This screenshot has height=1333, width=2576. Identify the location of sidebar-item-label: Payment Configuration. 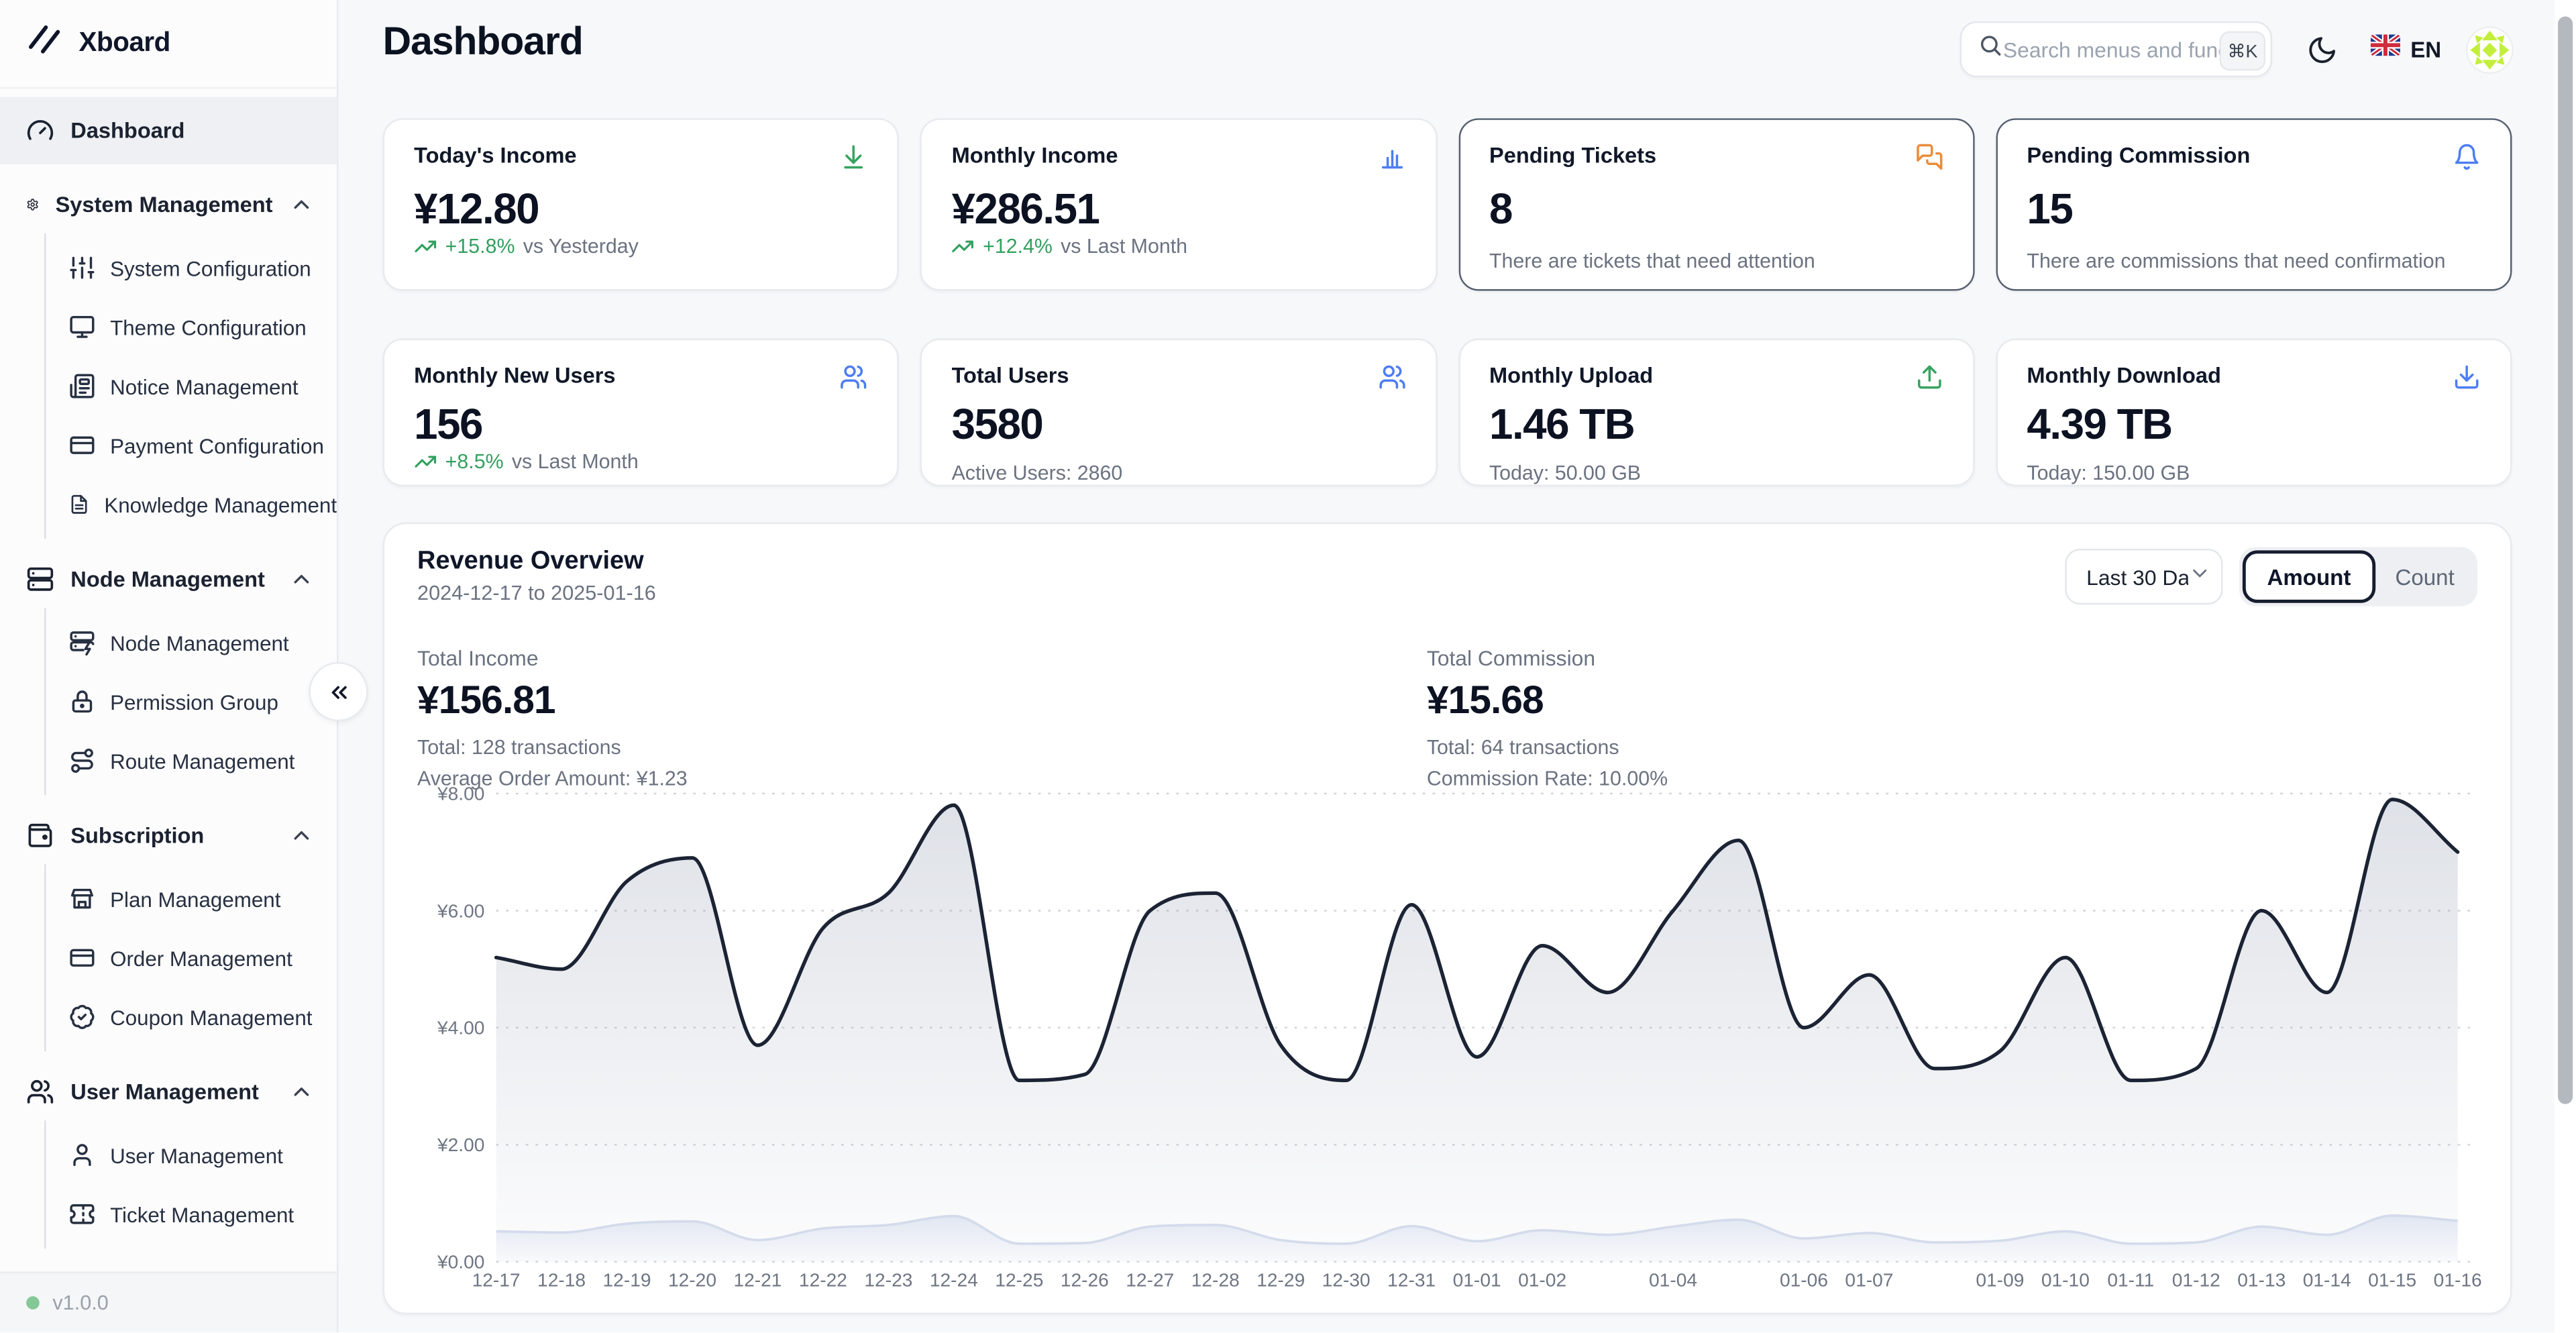
(217, 445).